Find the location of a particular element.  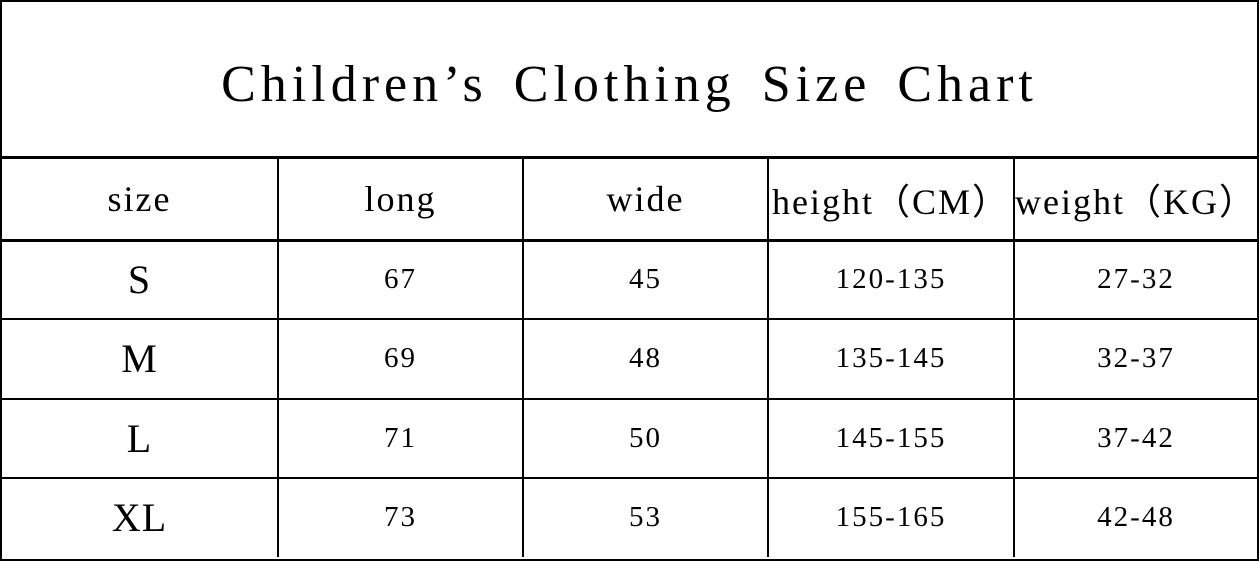

table-row-s: S 67 45 120-135 27-32 is located at coordinates (629, 279).